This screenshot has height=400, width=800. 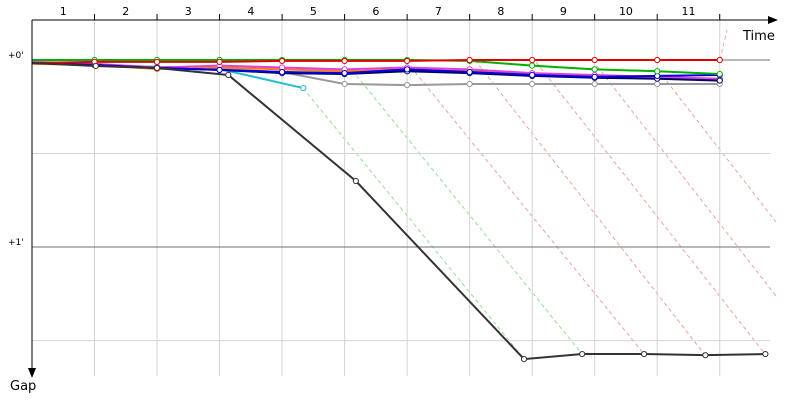 What do you see at coordinates (23, 386) in the screenshot?
I see `y-axis-label: Gap` at bounding box center [23, 386].